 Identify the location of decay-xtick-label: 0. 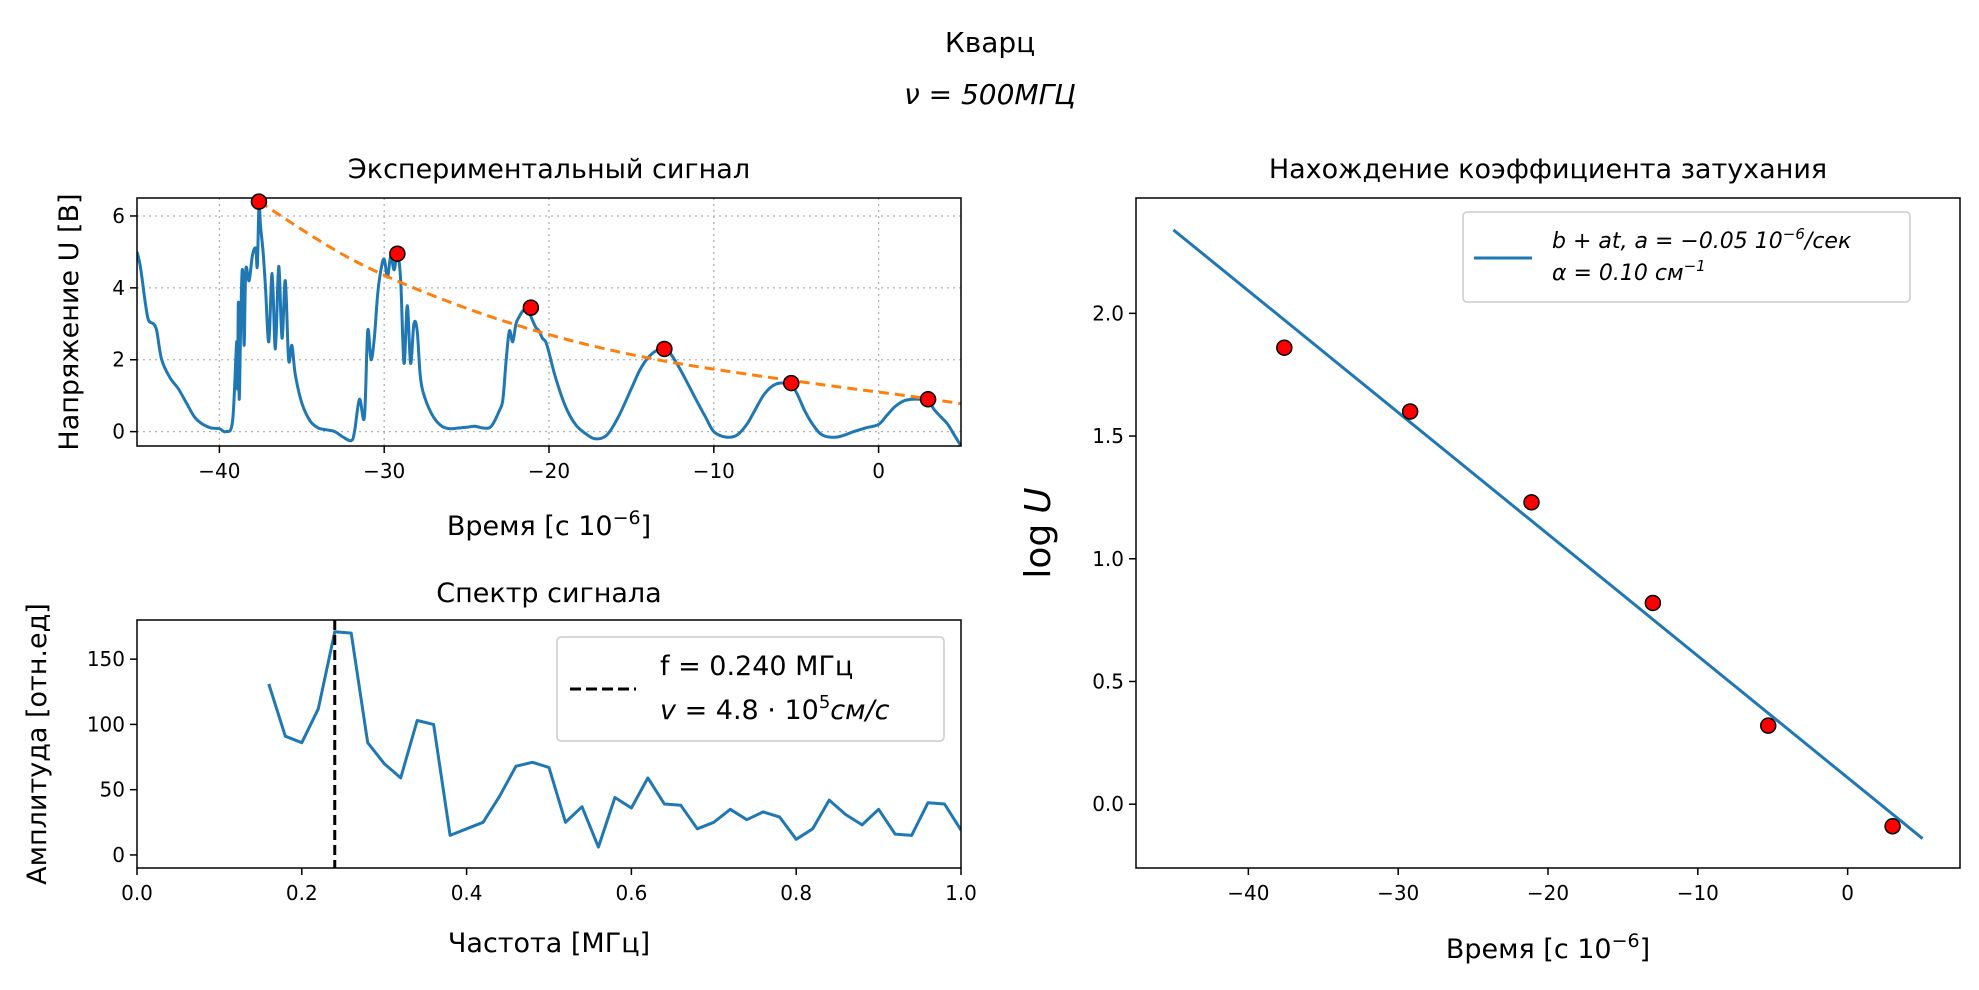
(1847, 893).